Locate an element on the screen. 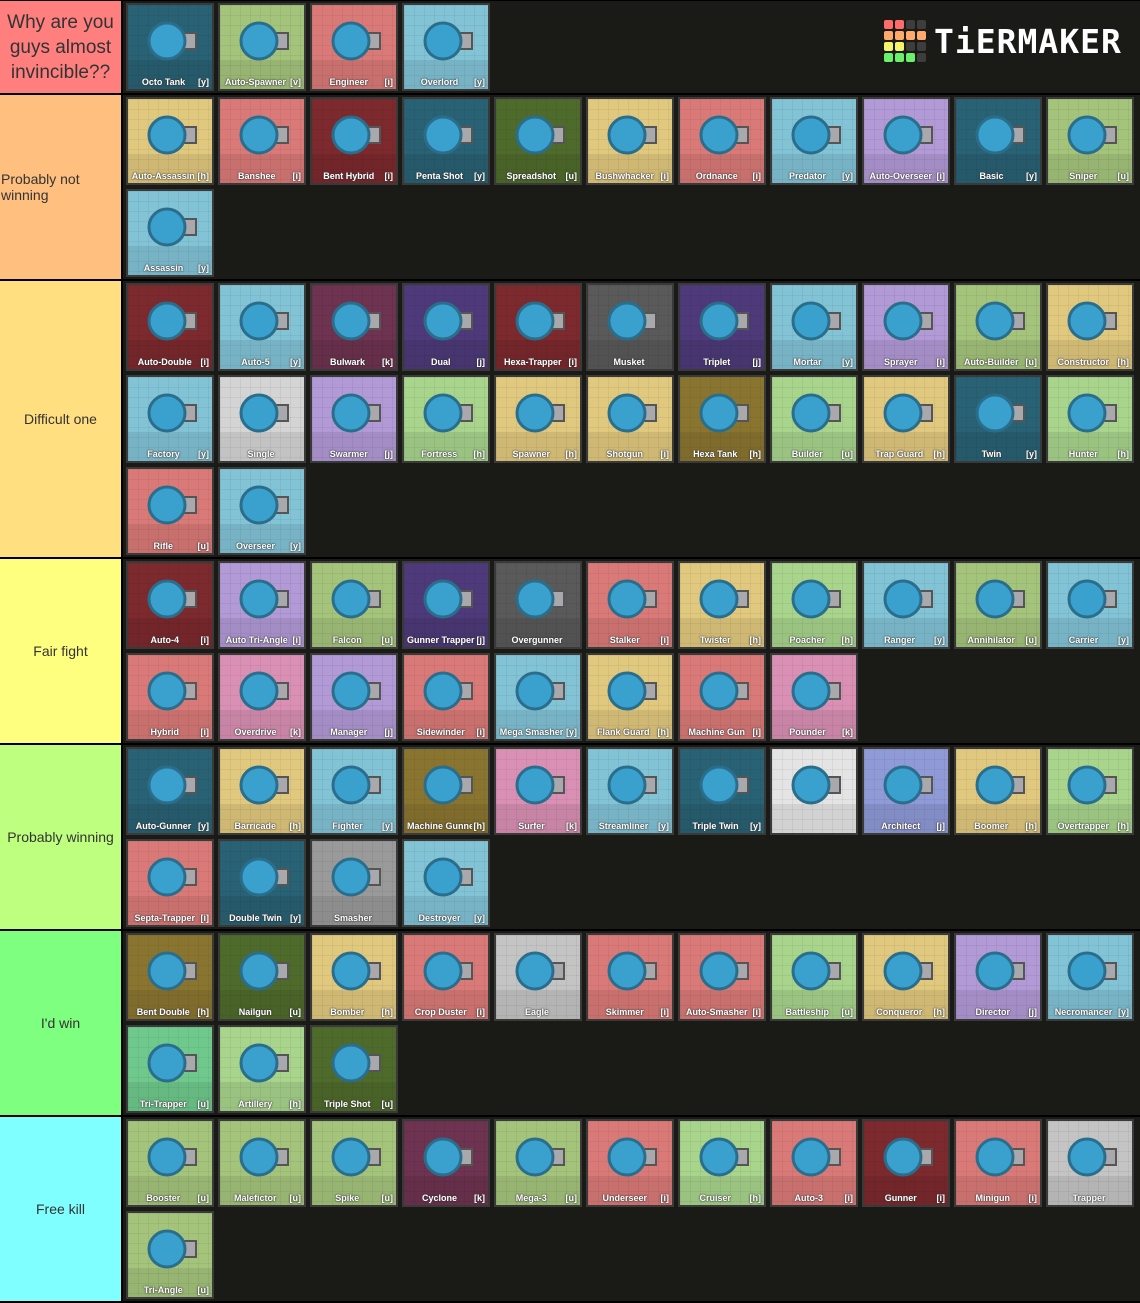 This screenshot has height=1303, width=1140. tank-card: Surfer [k] is located at coordinates (538, 791).